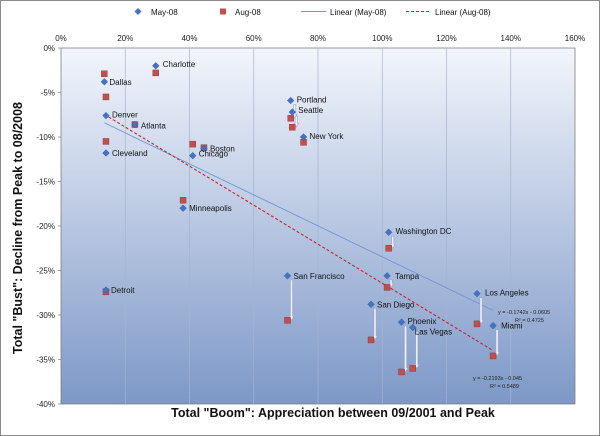 Image resolution: width=600 pixels, height=436 pixels. Describe the element at coordinates (45, 137) in the screenshot. I see `y-tick-label: -10%` at that location.